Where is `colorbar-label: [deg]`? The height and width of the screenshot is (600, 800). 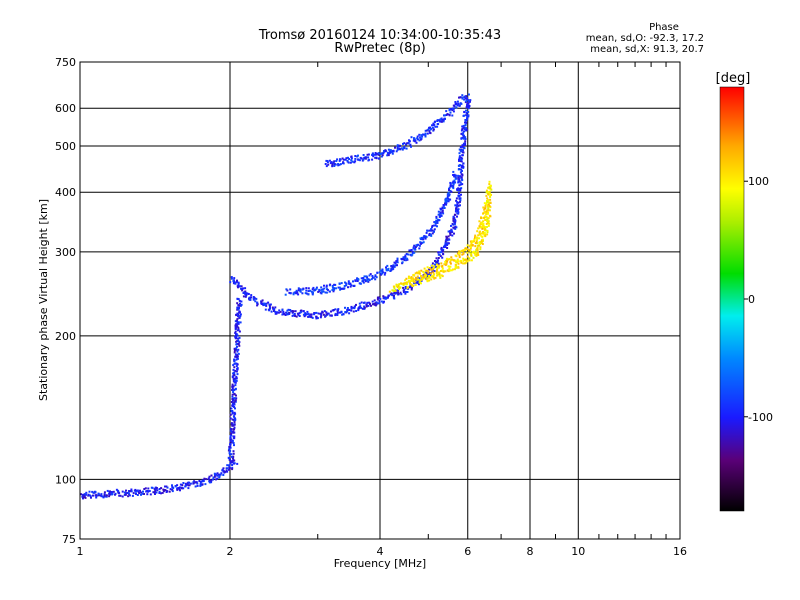 colorbar-label: [deg] is located at coordinates (733, 78).